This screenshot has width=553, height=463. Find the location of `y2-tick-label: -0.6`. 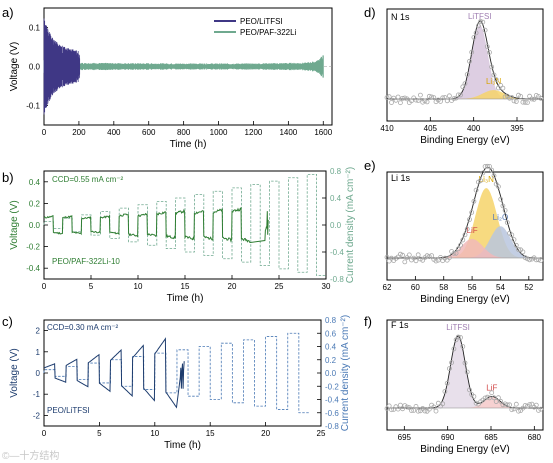

y2-tick-label: -0.6 is located at coordinates (332, 413).